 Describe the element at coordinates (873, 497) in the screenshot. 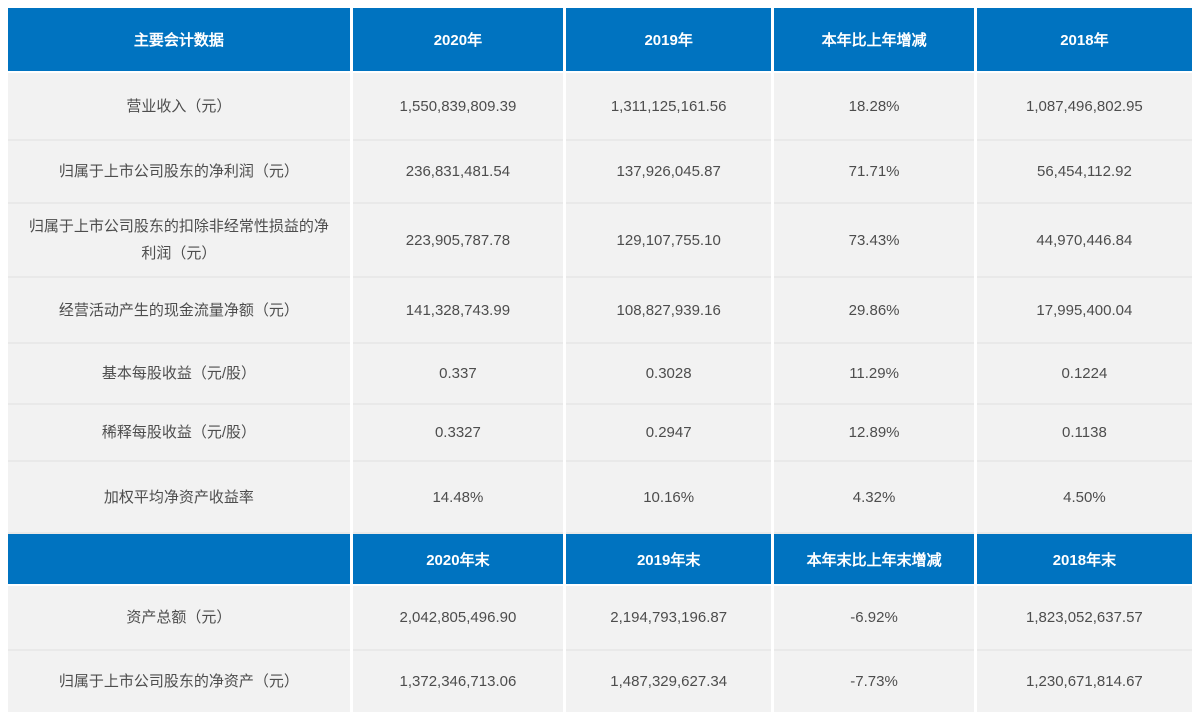

I see `cell-value: 4.32%` at that location.